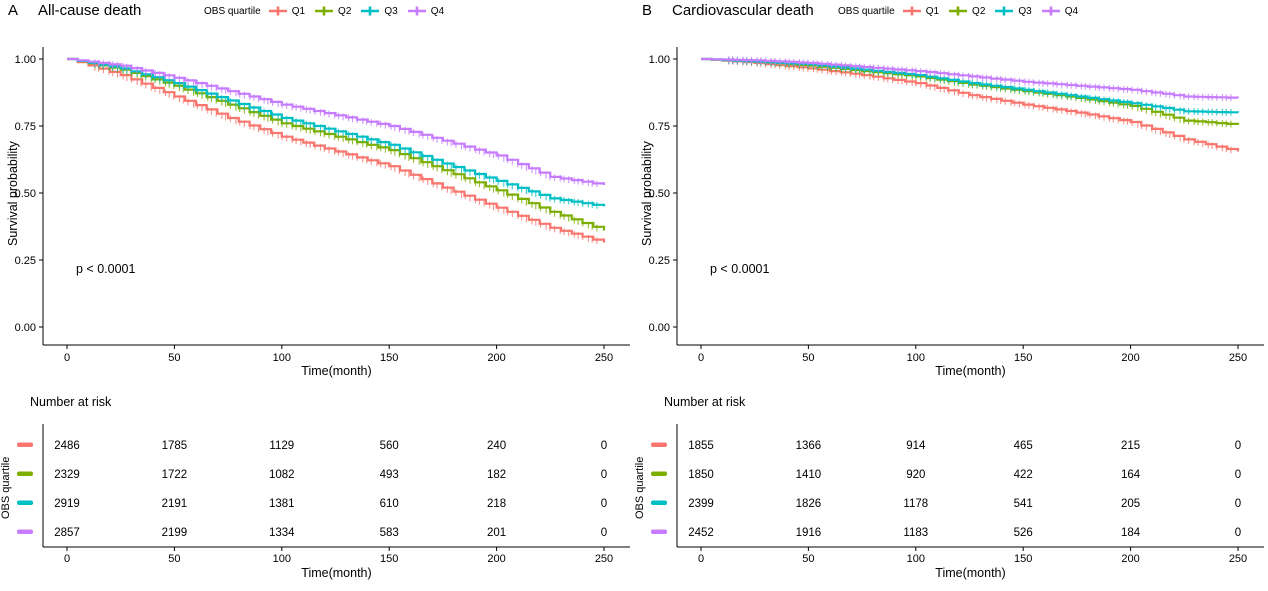  I want to click on y-tick-label: 1.00, so click(25, 60).